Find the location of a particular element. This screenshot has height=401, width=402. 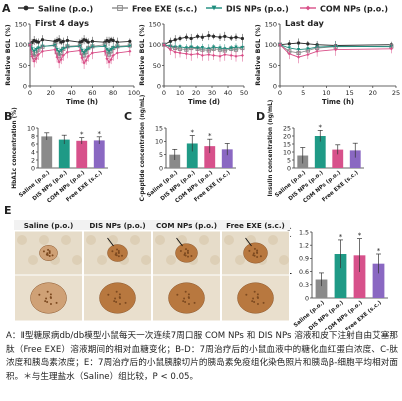

x-tick-label: 20 is located at coordinates (51, 93).